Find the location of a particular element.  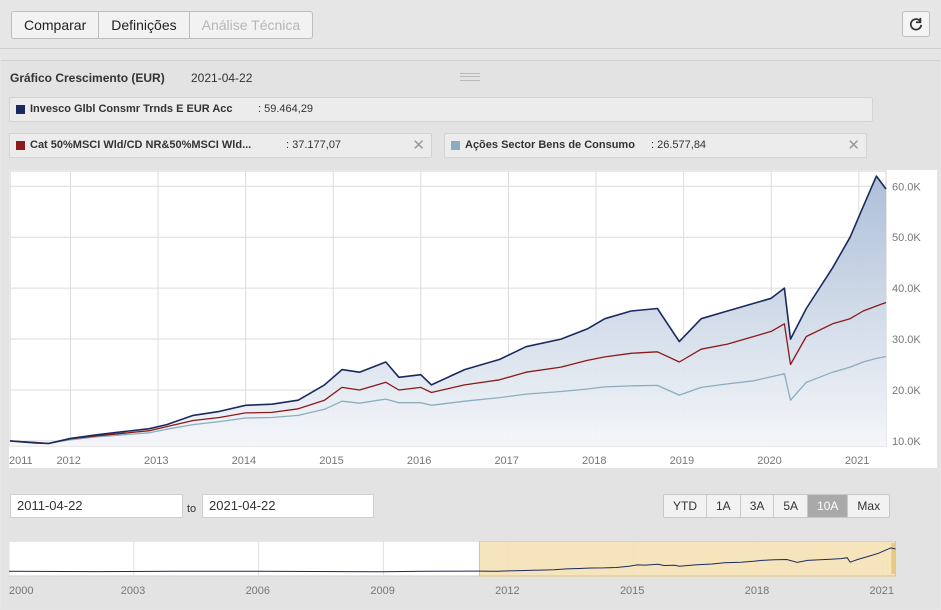

navigator-line is located at coordinates (452, 560).